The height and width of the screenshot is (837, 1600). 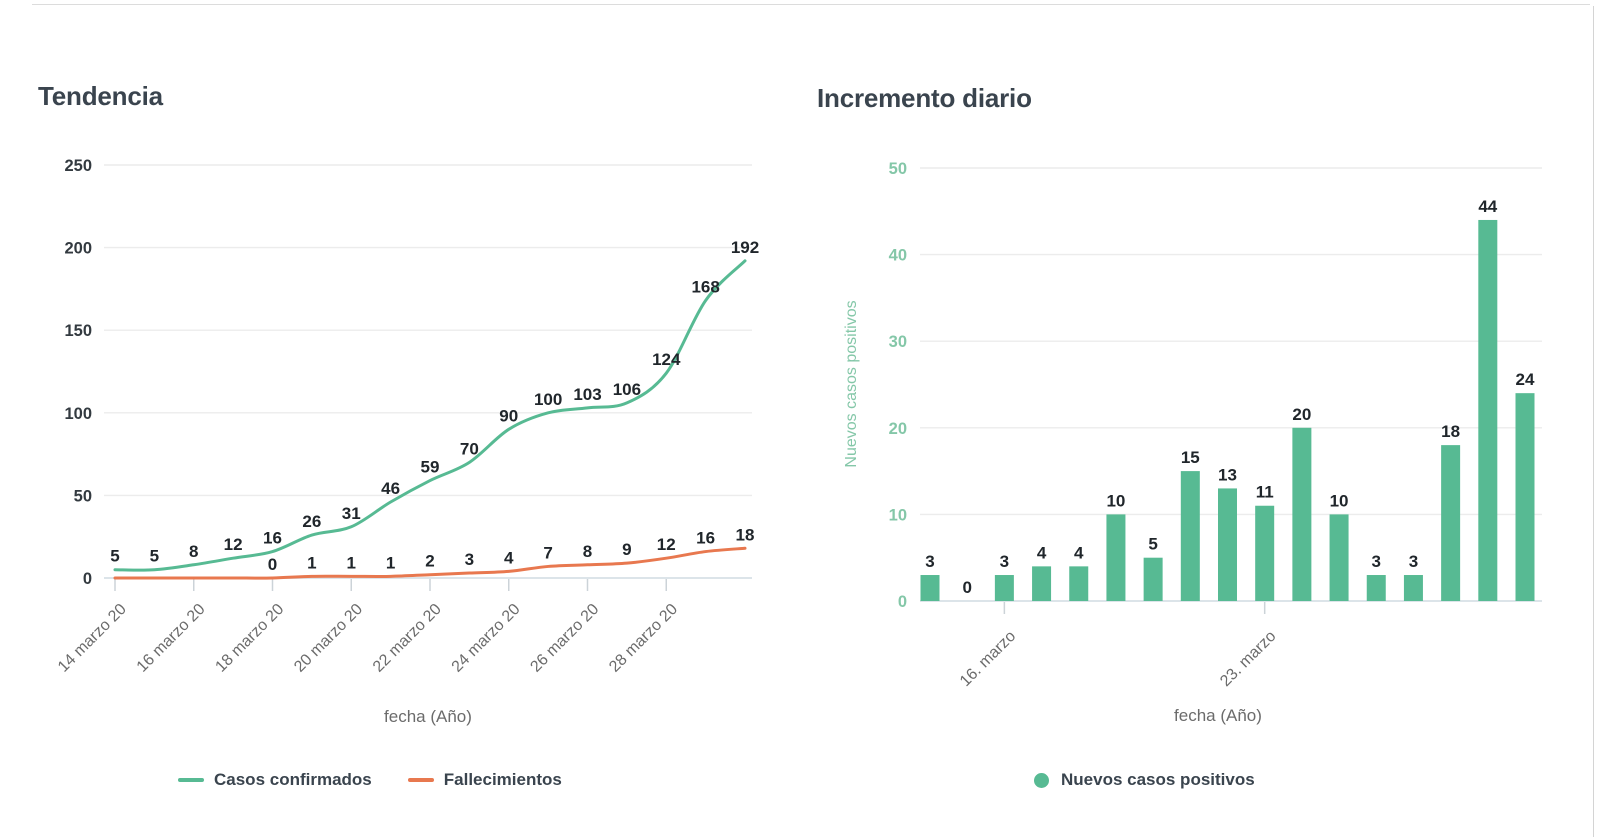 I want to click on y-tick-label: 100, so click(x=78, y=414).